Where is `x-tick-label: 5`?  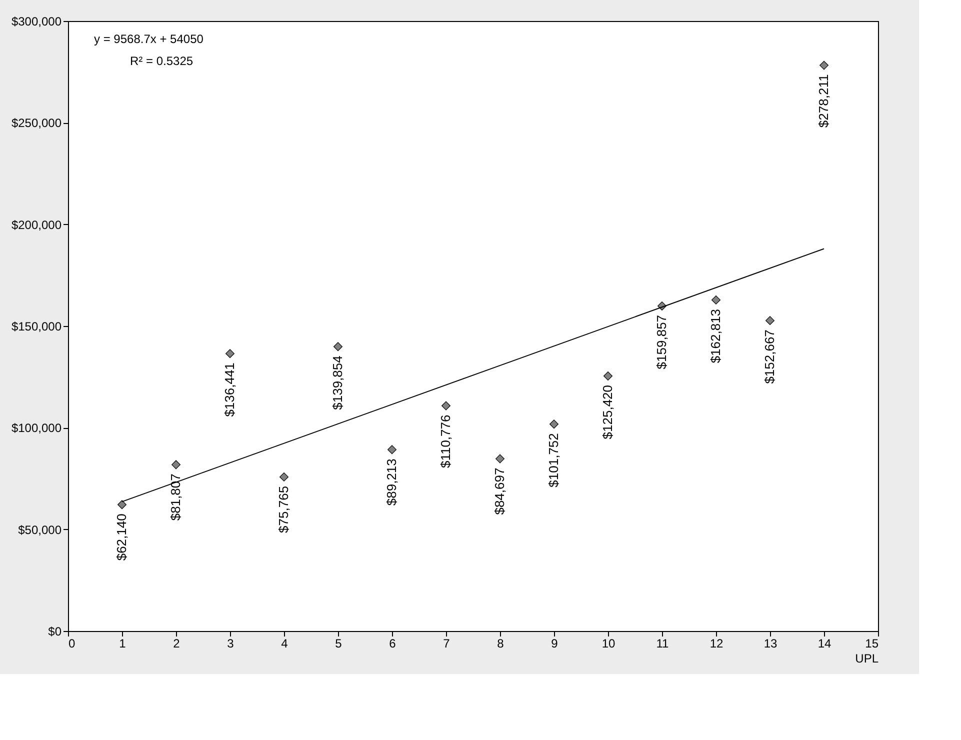
x-tick-label: 5 is located at coordinates (338, 643).